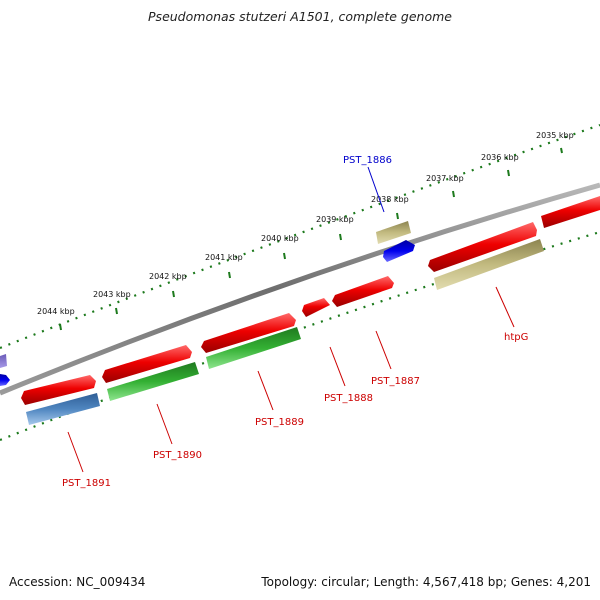 This screenshot has height=600, width=600. I want to click on feature-blue-reverse, so click(399, 251).